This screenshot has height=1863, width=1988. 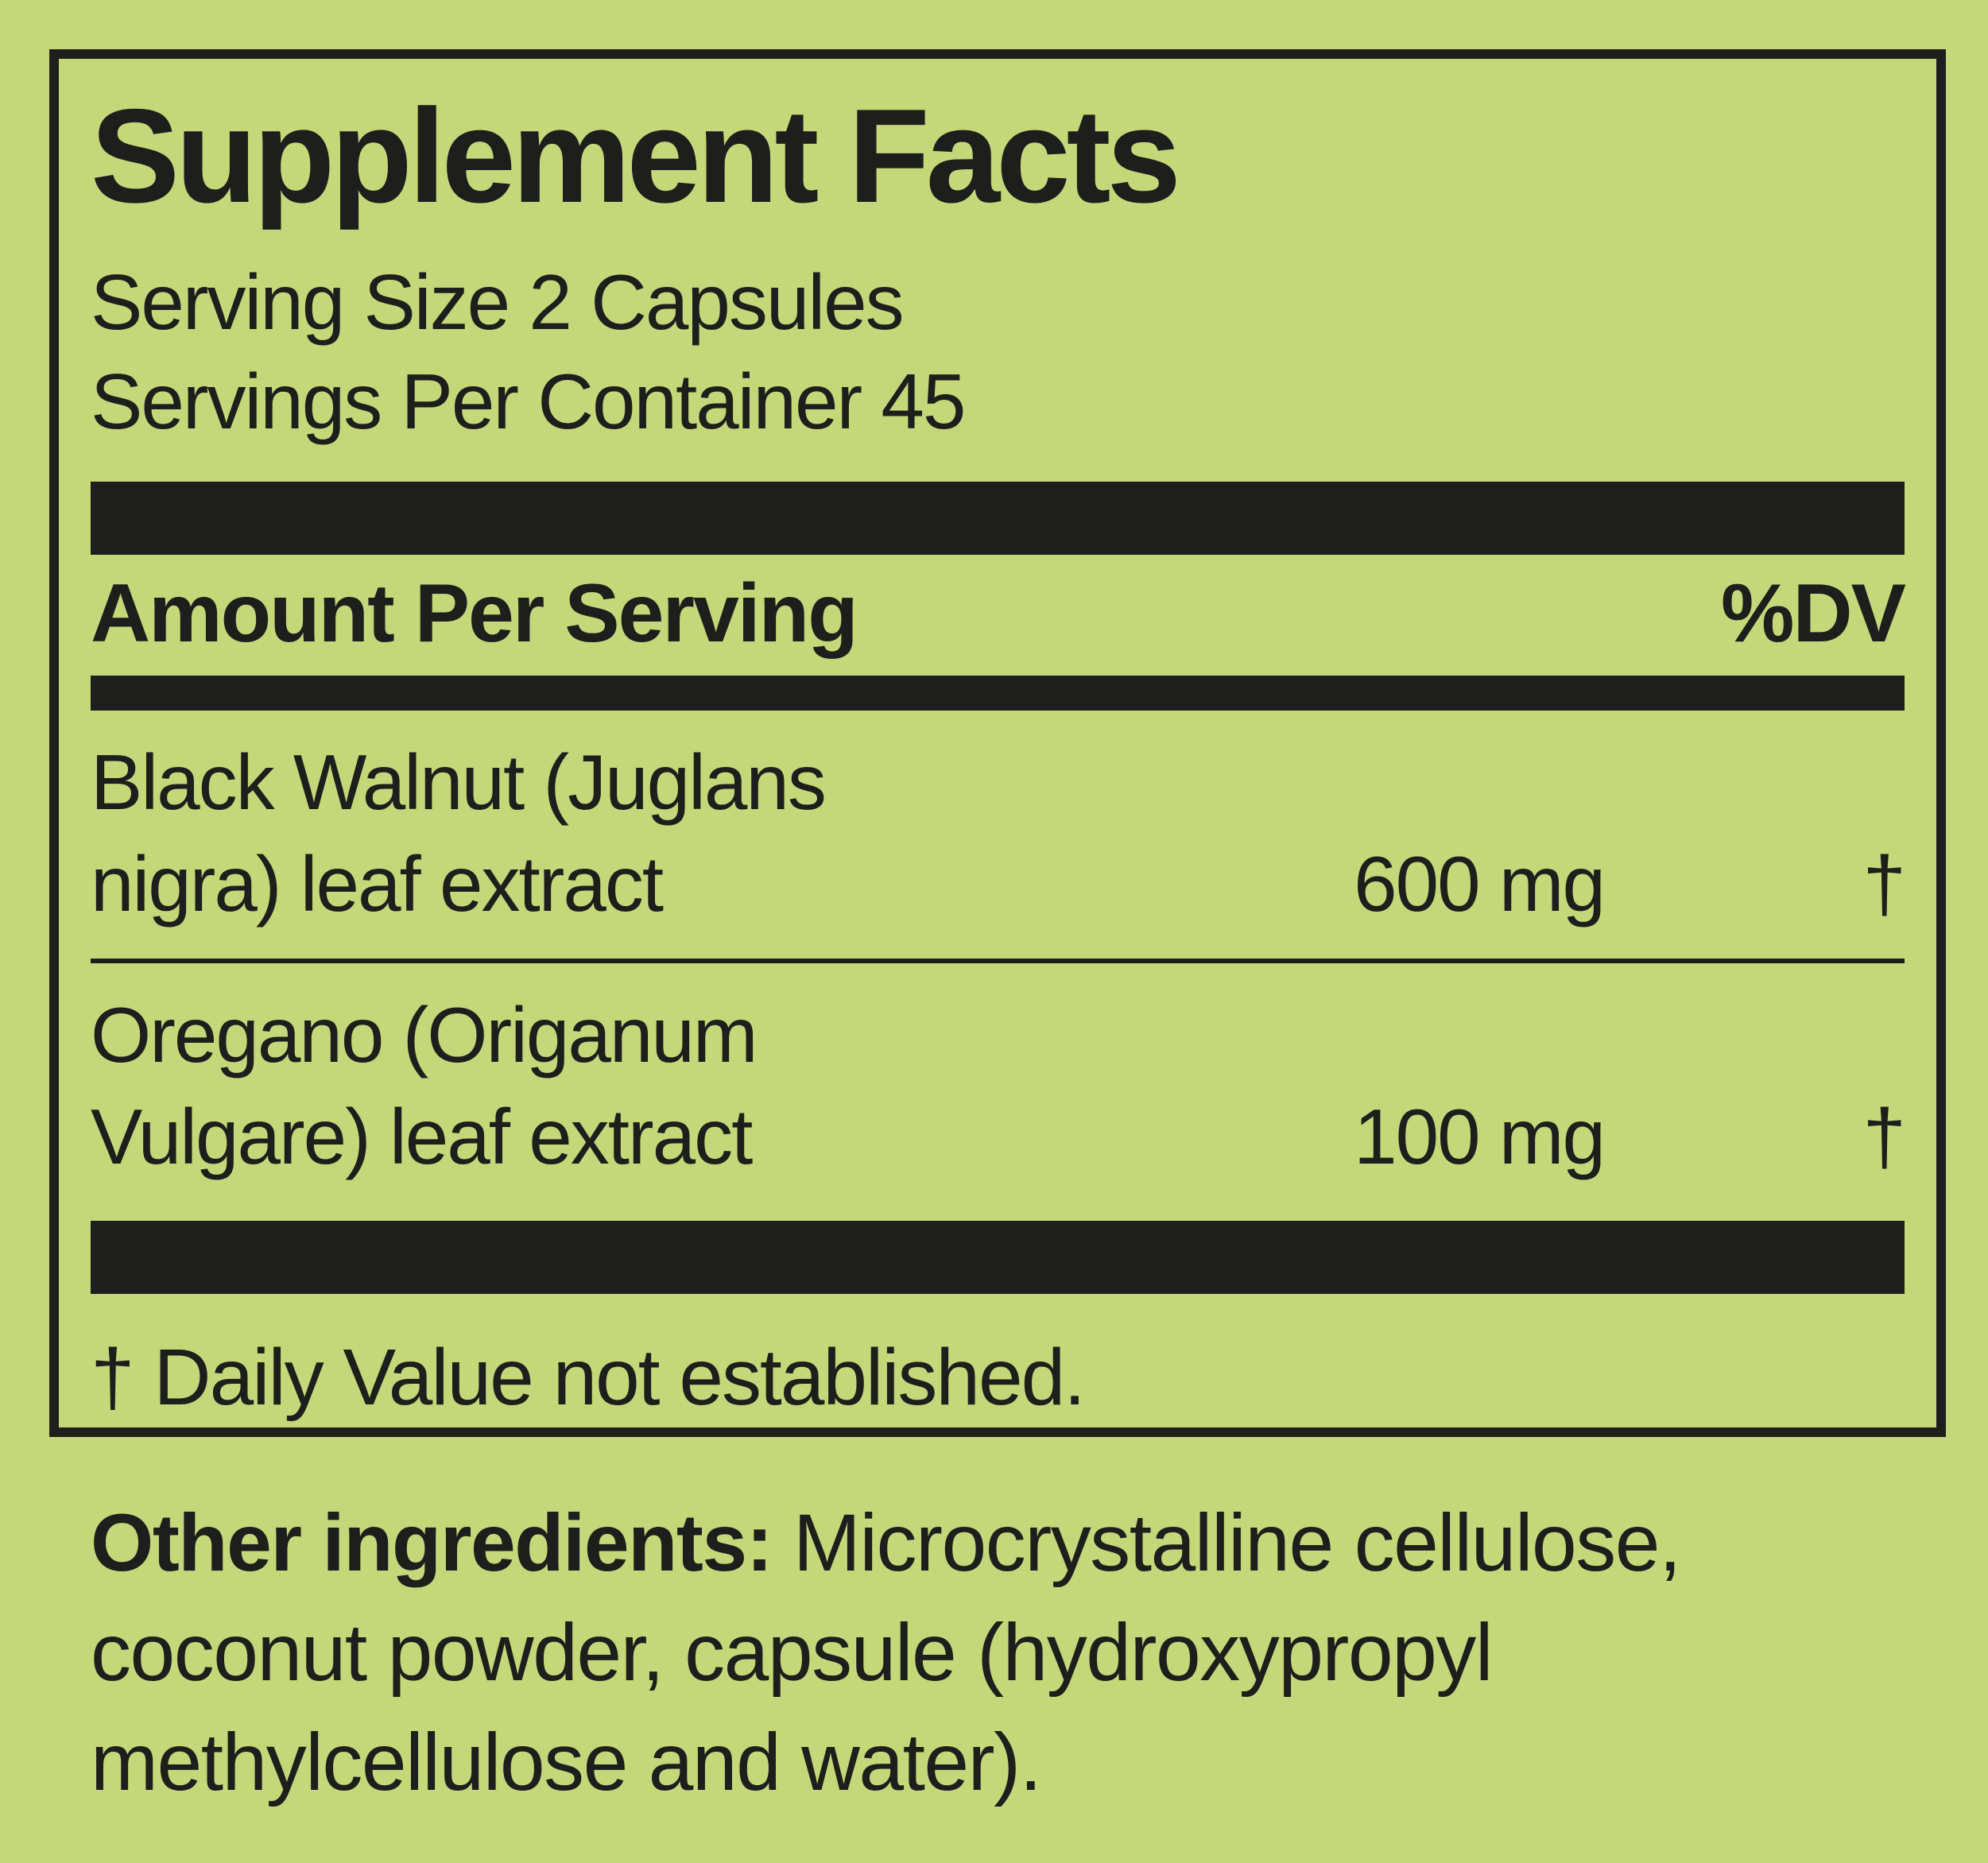 I want to click on panel-title: Supplement Facts, so click(x=636, y=156).